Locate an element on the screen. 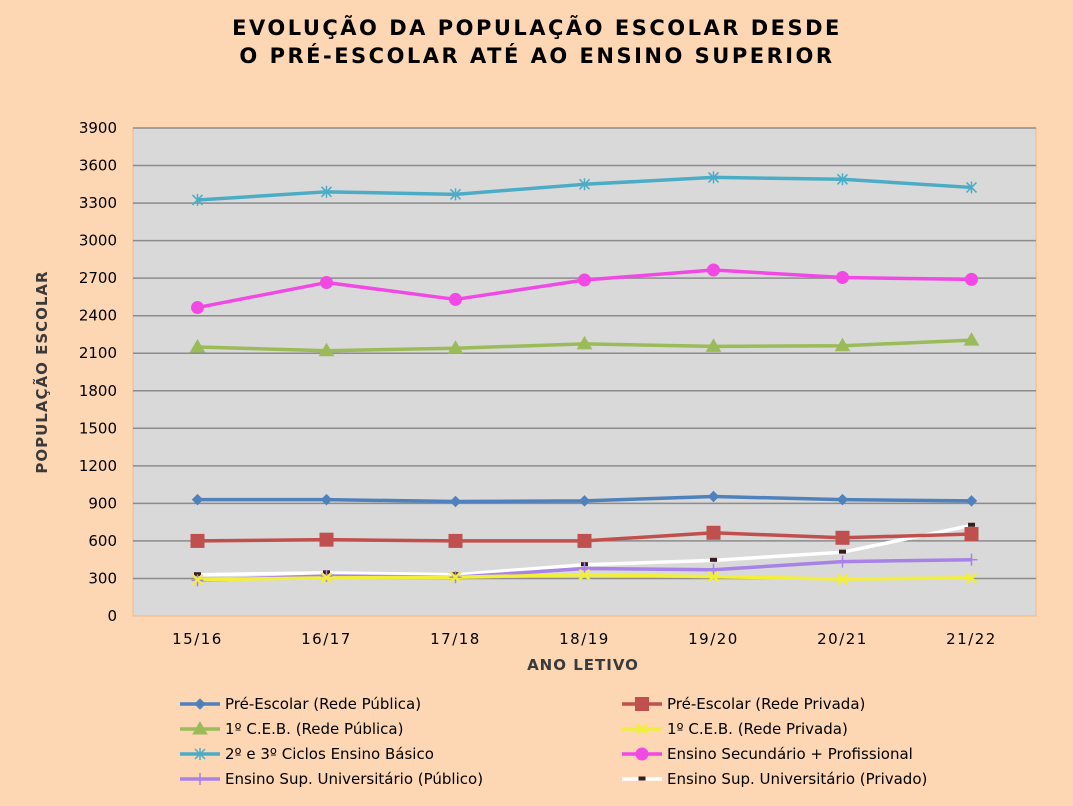  y-tick-label: 2100 is located at coordinates (98, 353).